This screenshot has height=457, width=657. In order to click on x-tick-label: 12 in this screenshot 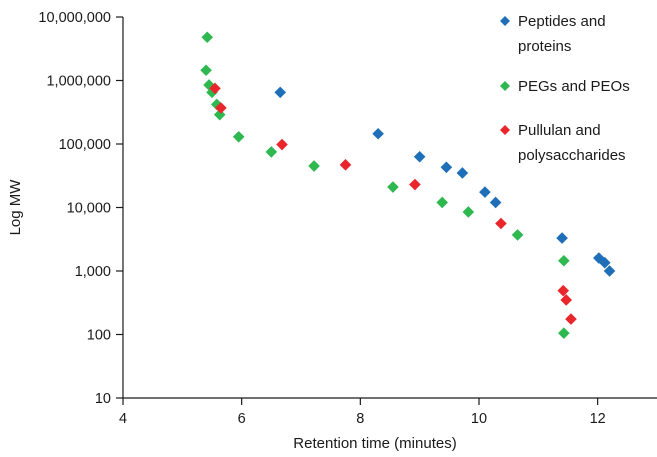, I will do `click(598, 419)`.